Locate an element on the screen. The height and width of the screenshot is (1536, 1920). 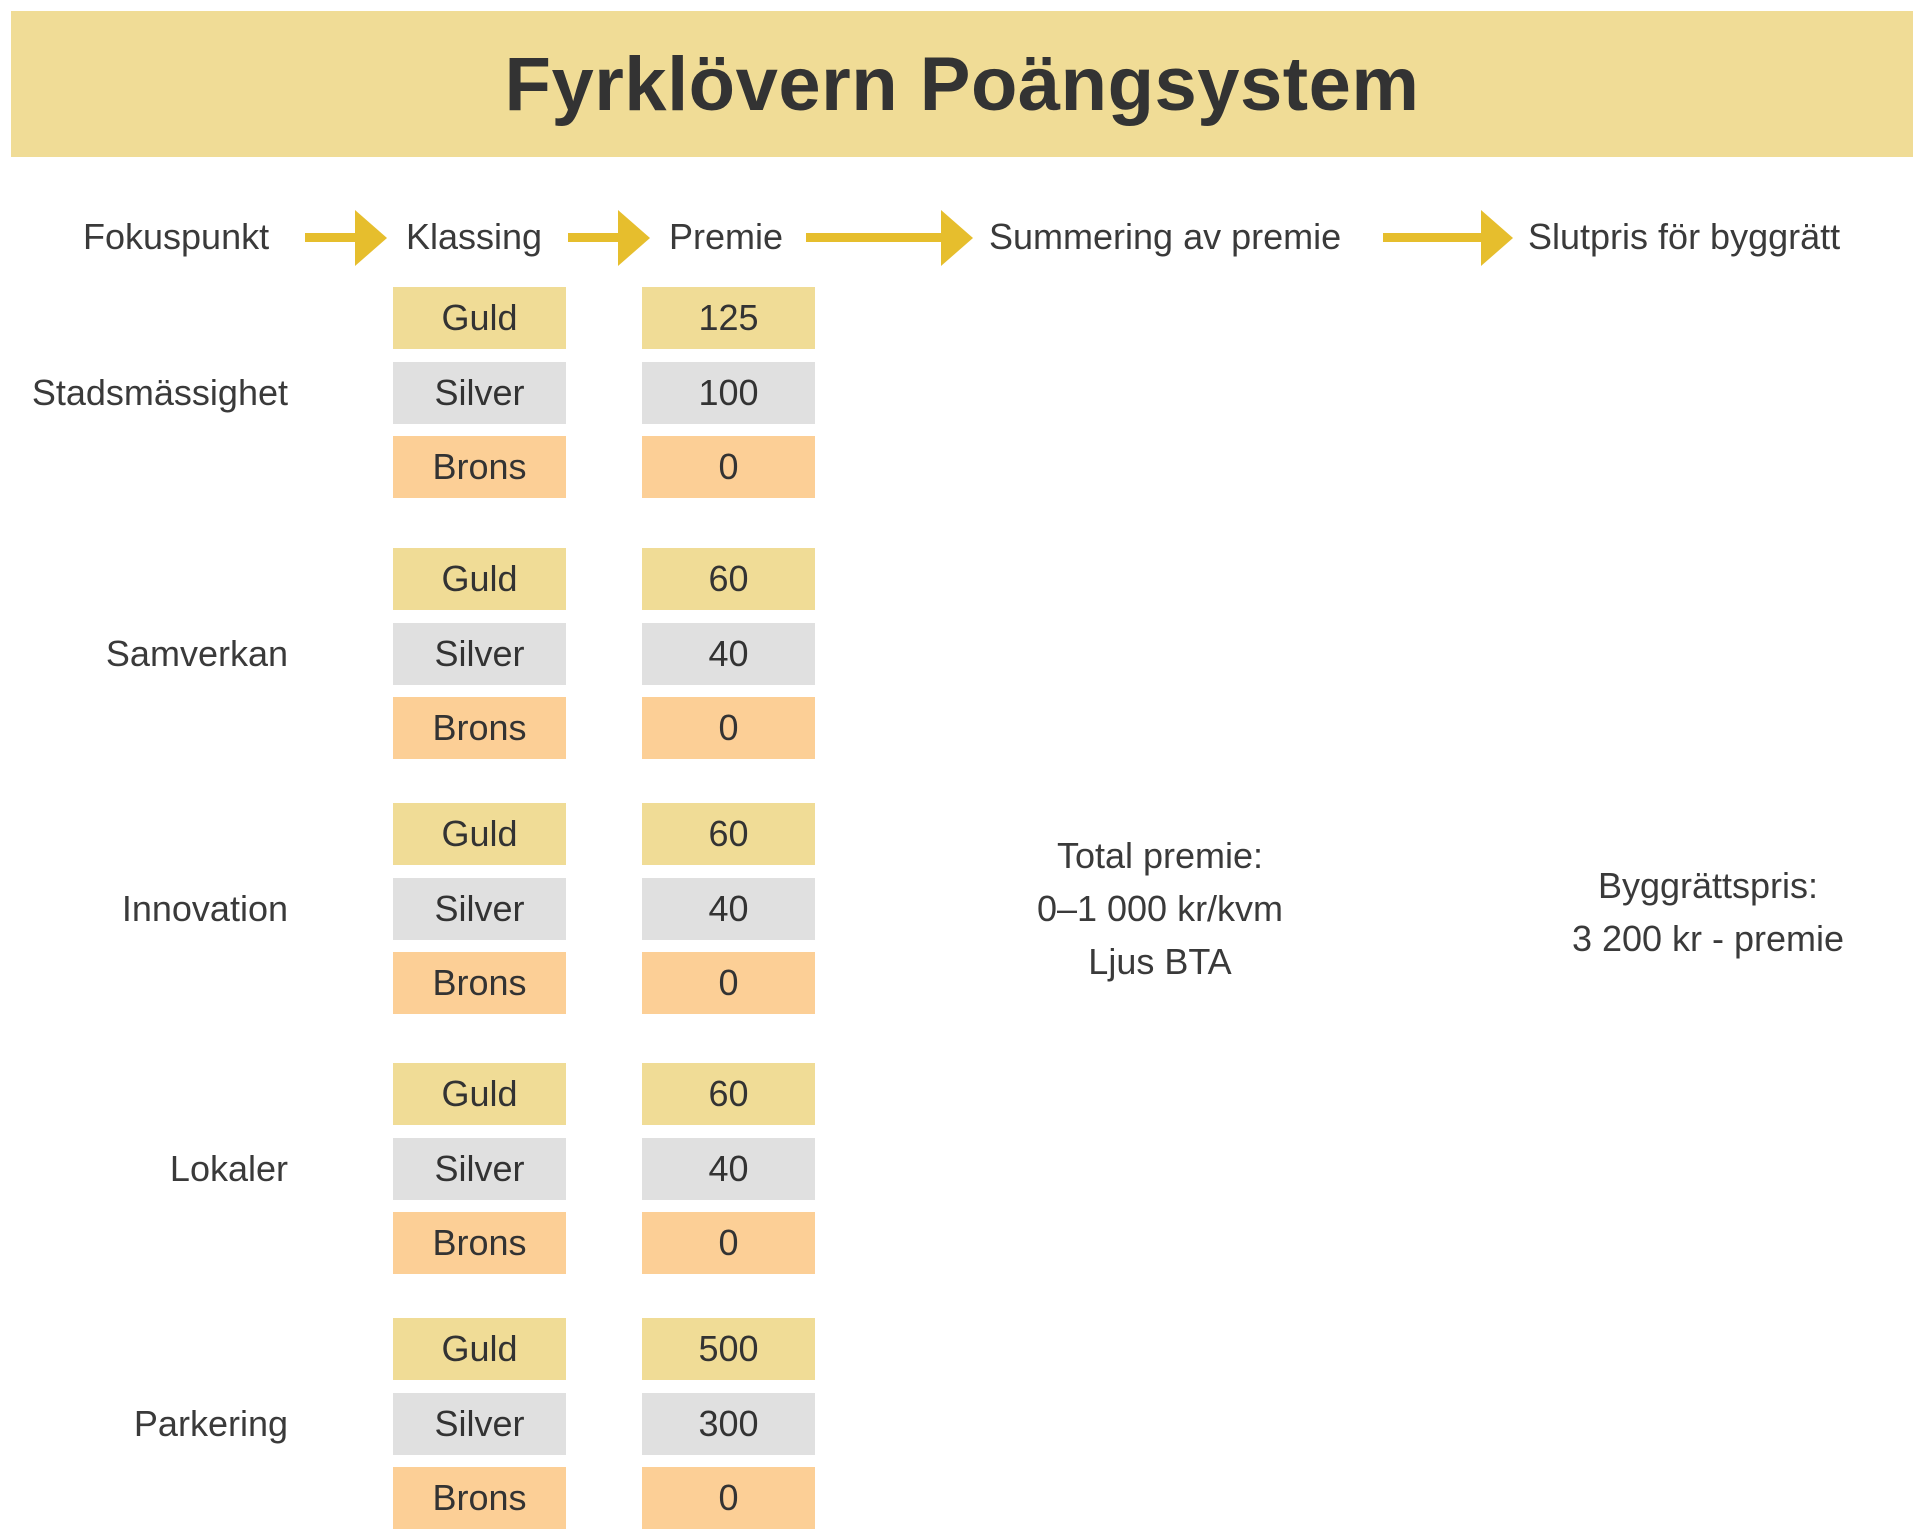
summary-line: Ljus BTA is located at coordinates (1160, 961).